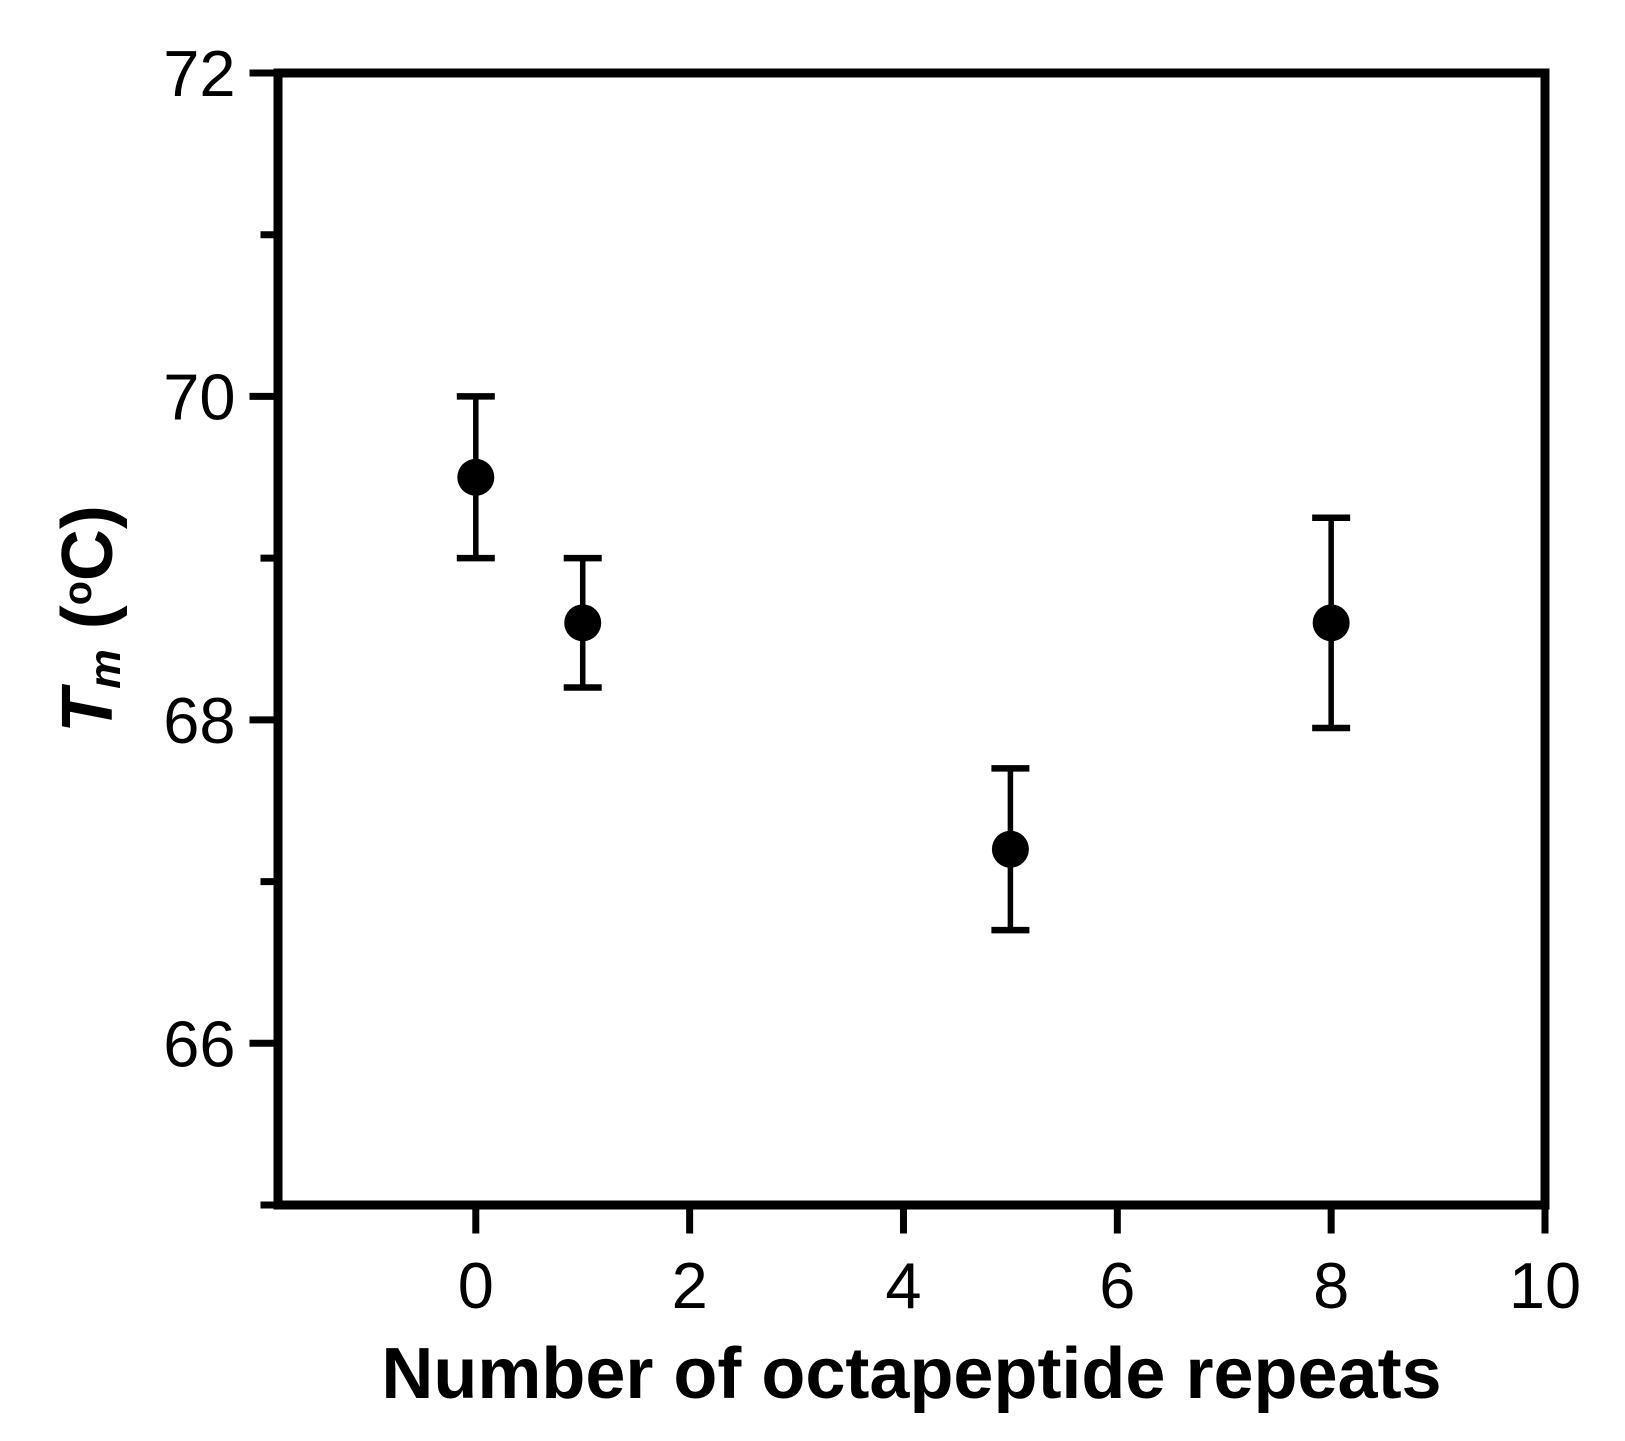 This screenshot has width=1625, height=1441. Describe the element at coordinates (106, 669) in the screenshot. I see `y-axis-title-subscript: m` at that location.